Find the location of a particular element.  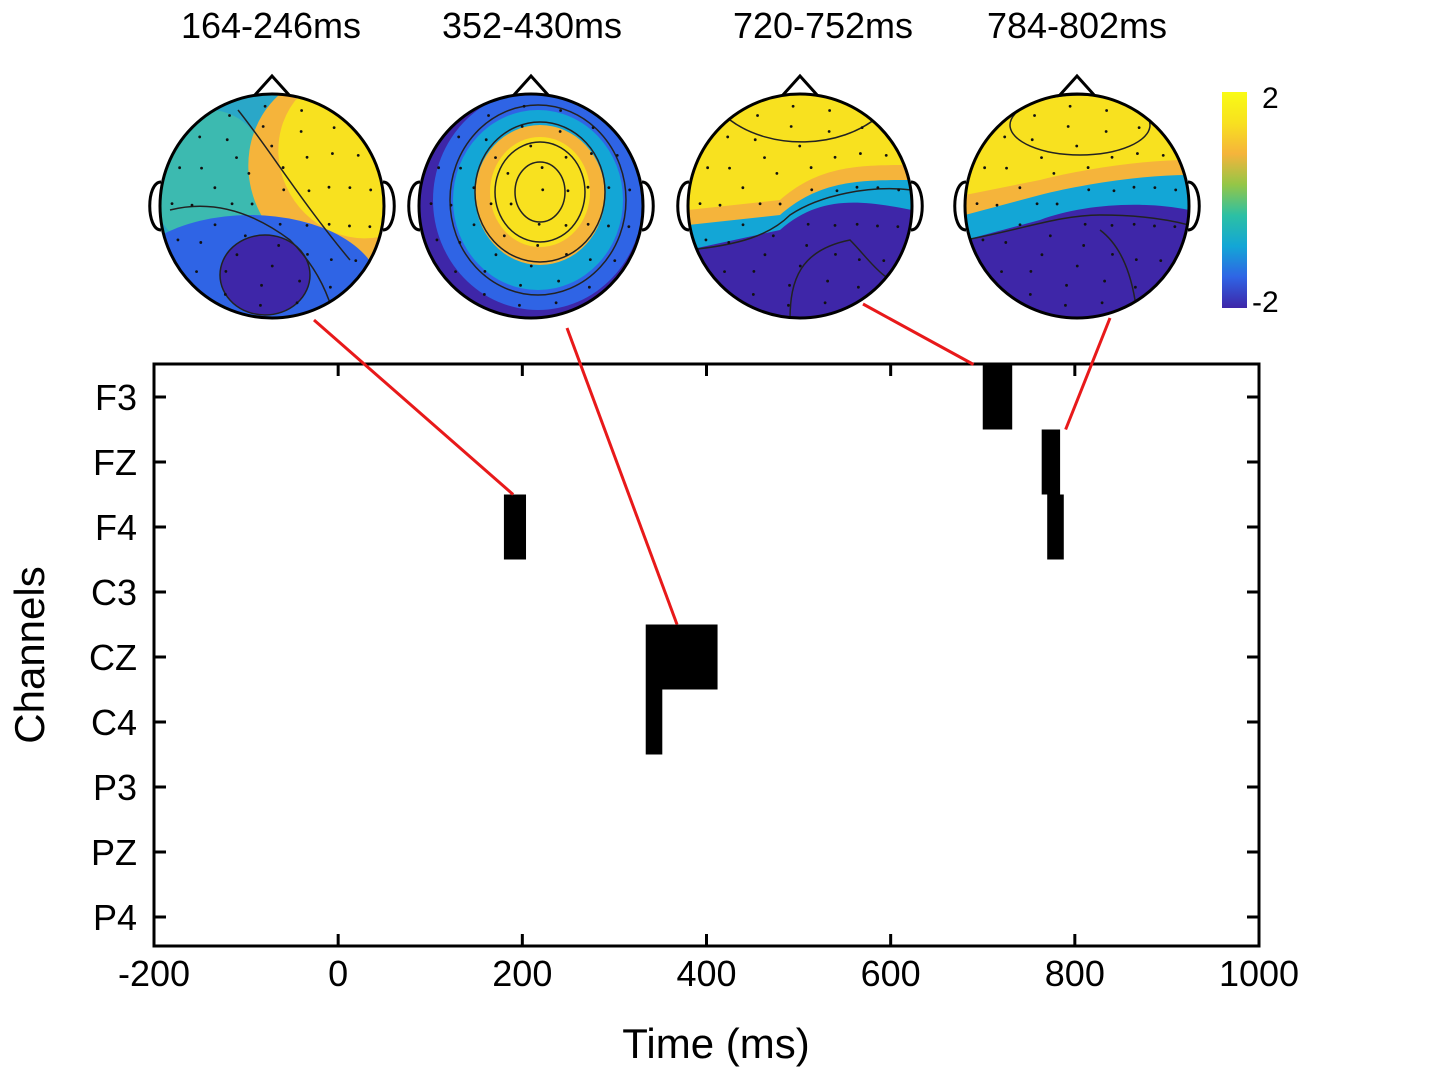

connector-line is located at coordinates (918, 334).